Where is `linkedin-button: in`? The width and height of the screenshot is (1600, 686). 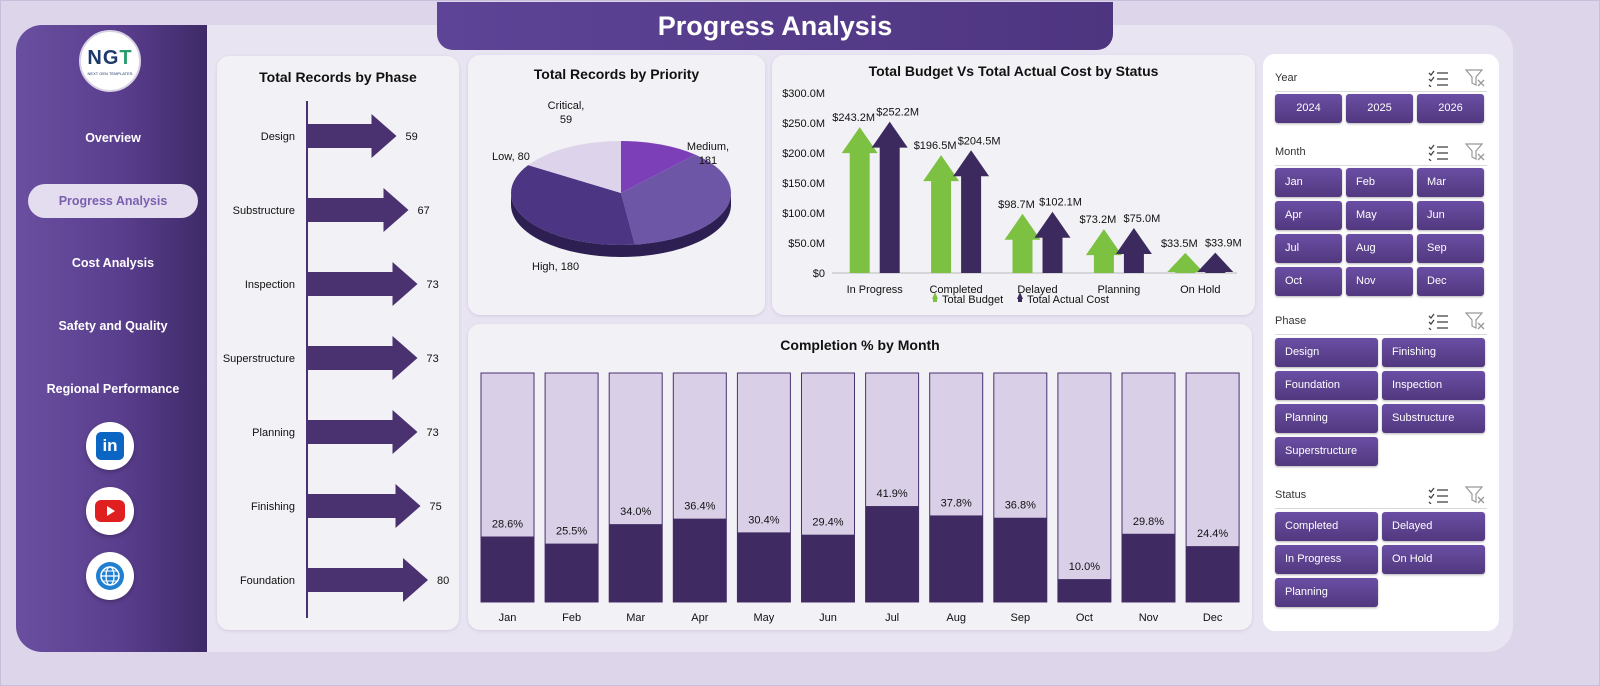 linkedin-button: in is located at coordinates (110, 446).